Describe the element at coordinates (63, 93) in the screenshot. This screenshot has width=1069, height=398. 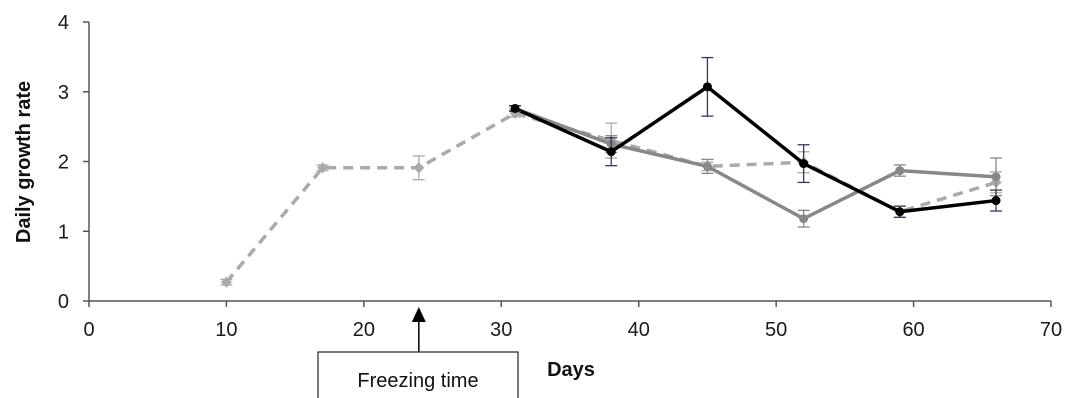
I see `y-tick-label: 3` at that location.